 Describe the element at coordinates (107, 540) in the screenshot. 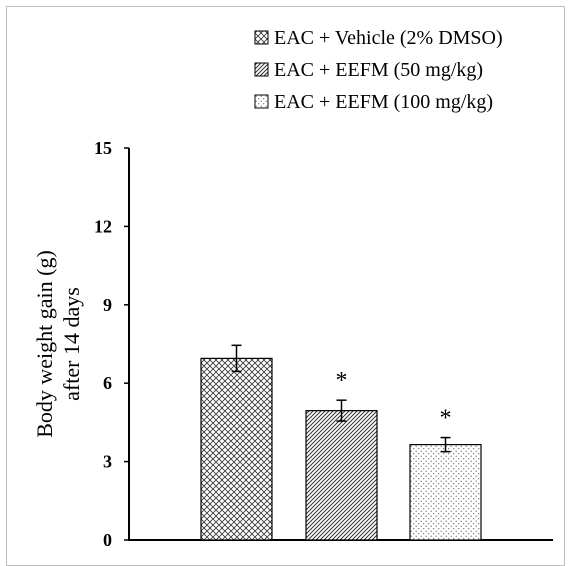

I see `y-tick-label: 0` at that location.